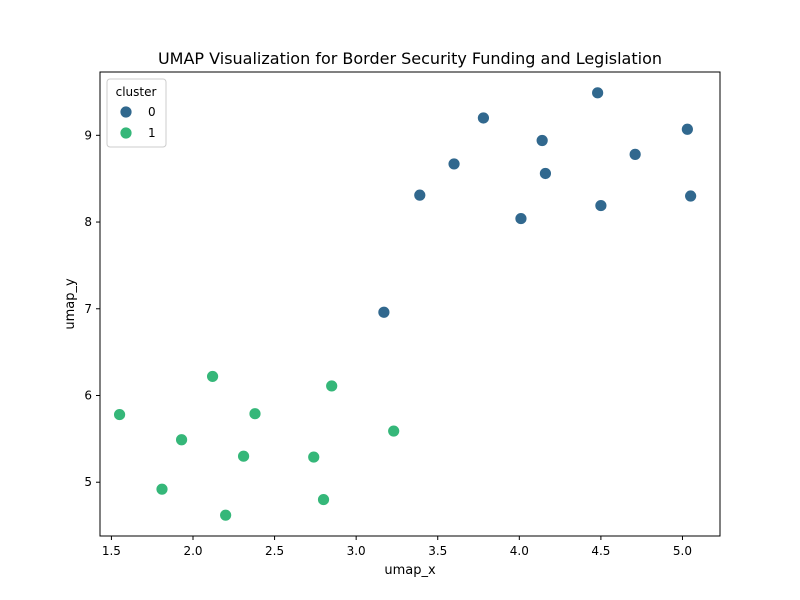 Image resolution: width=800 pixels, height=600 pixels. I want to click on x-axis-label: umap_x, so click(410, 570).